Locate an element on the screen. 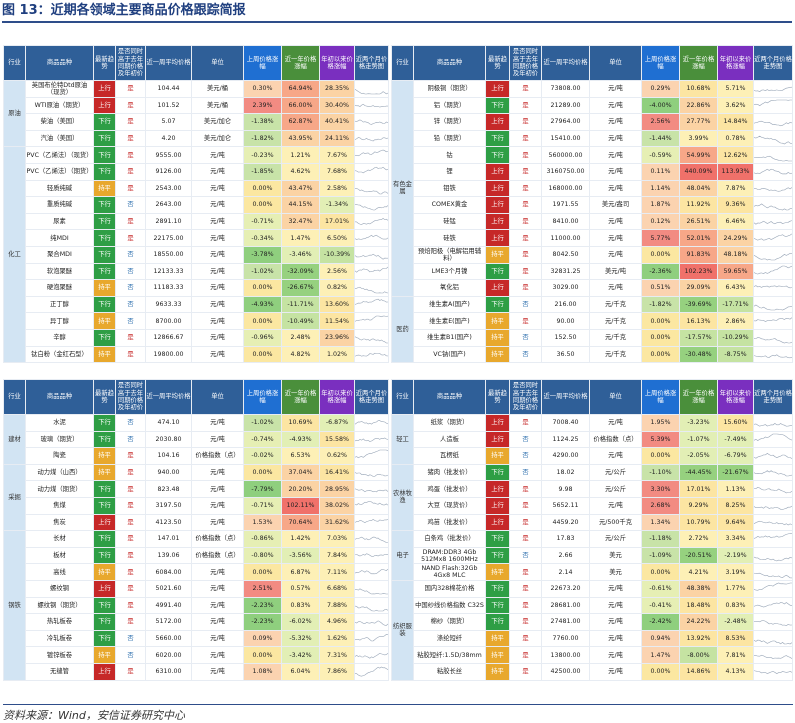 The height and width of the screenshot is (723, 795). ytd-change: 3.34% is located at coordinates (735, 539).